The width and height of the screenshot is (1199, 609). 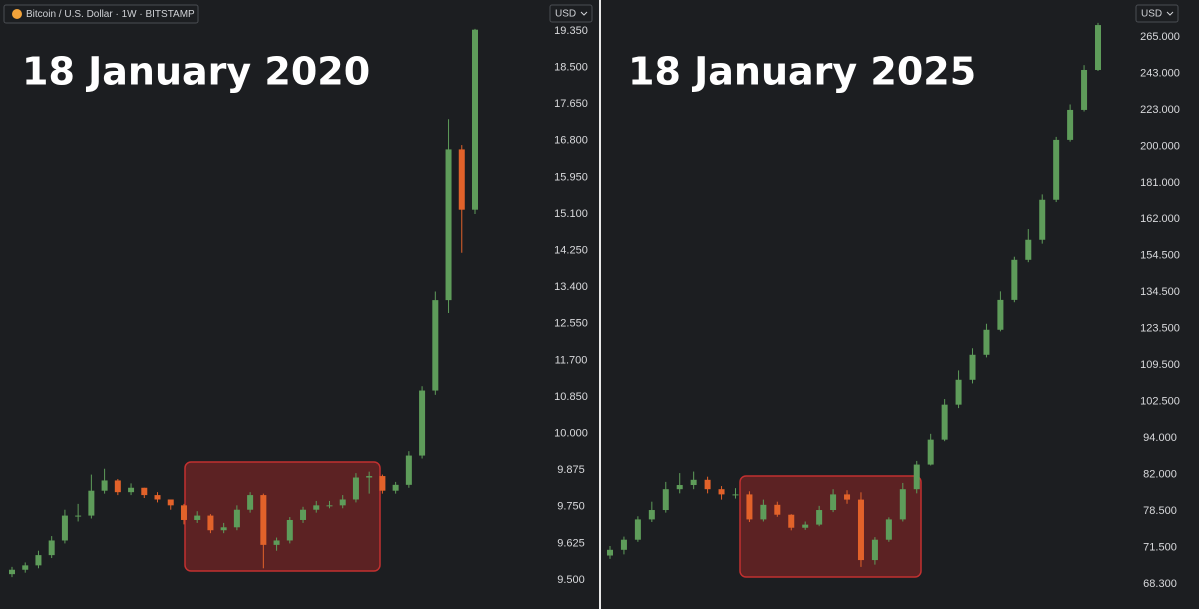 I want to click on y-tick-label: 10.850, so click(x=571, y=397).